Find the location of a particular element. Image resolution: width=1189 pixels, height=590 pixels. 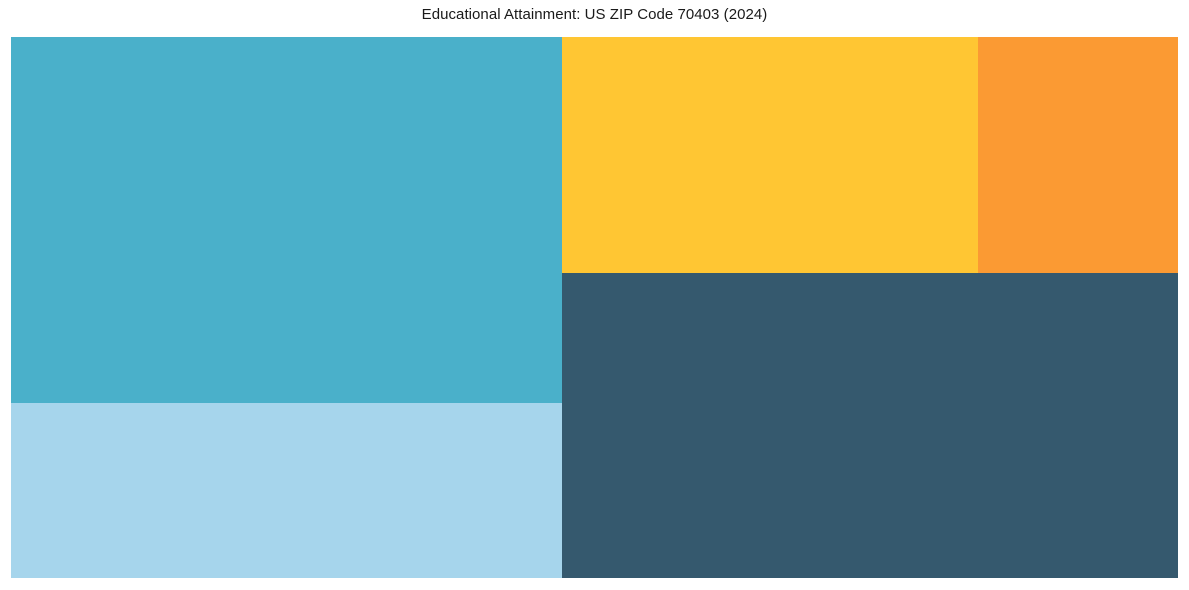

treemap-tile-less-than-high-school: Less than high school is located at coordinates (1078, 155).